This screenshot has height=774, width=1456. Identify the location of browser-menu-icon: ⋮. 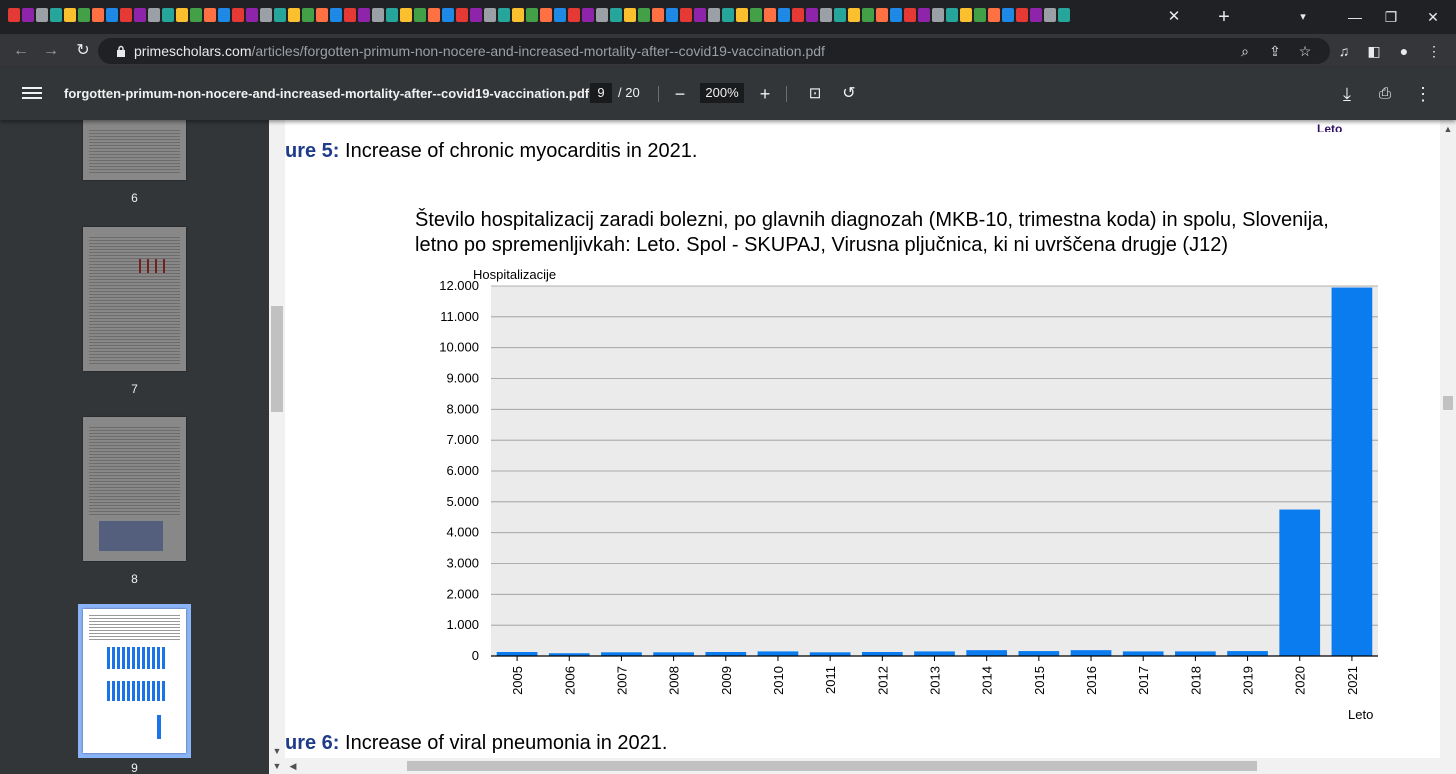
(1434, 51).